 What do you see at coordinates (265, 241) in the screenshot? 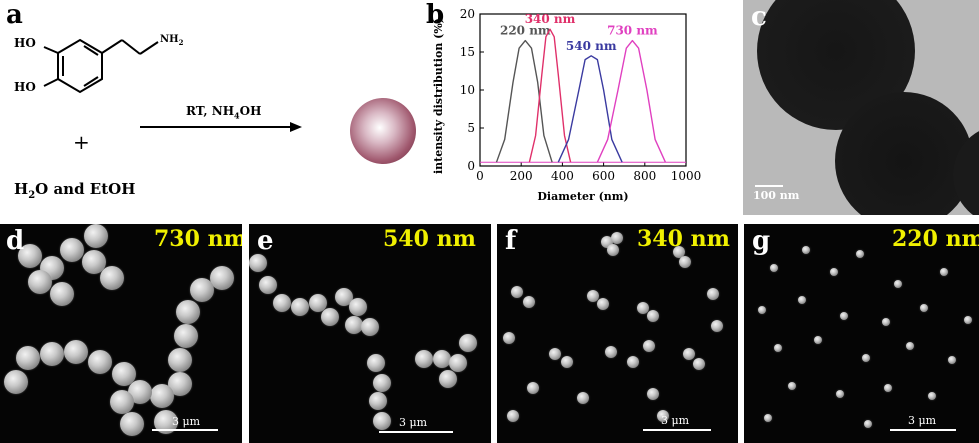
I see `panel-letter-e: e` at bounding box center [265, 241].